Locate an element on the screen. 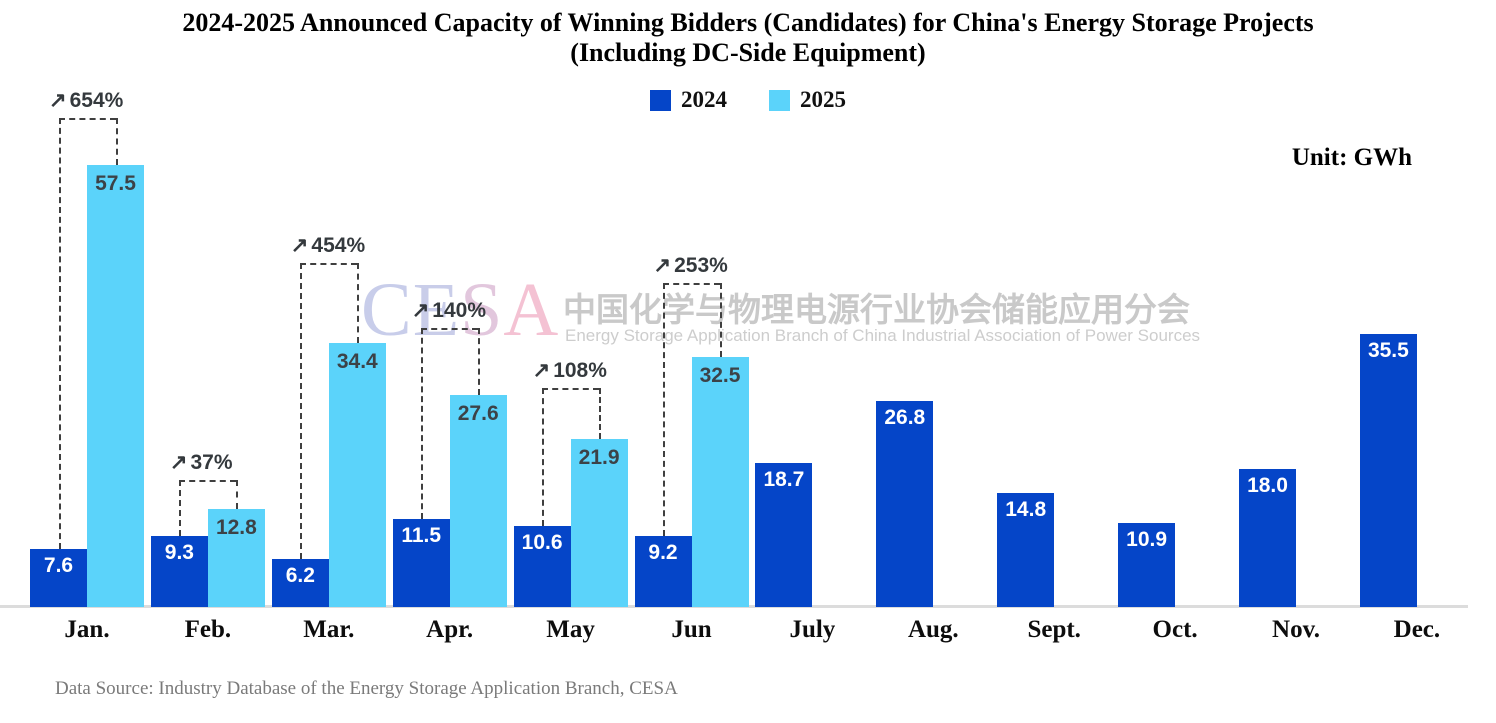 The width and height of the screenshot is (1496, 723). growth-bracket-top-feb is located at coordinates (208, 481).